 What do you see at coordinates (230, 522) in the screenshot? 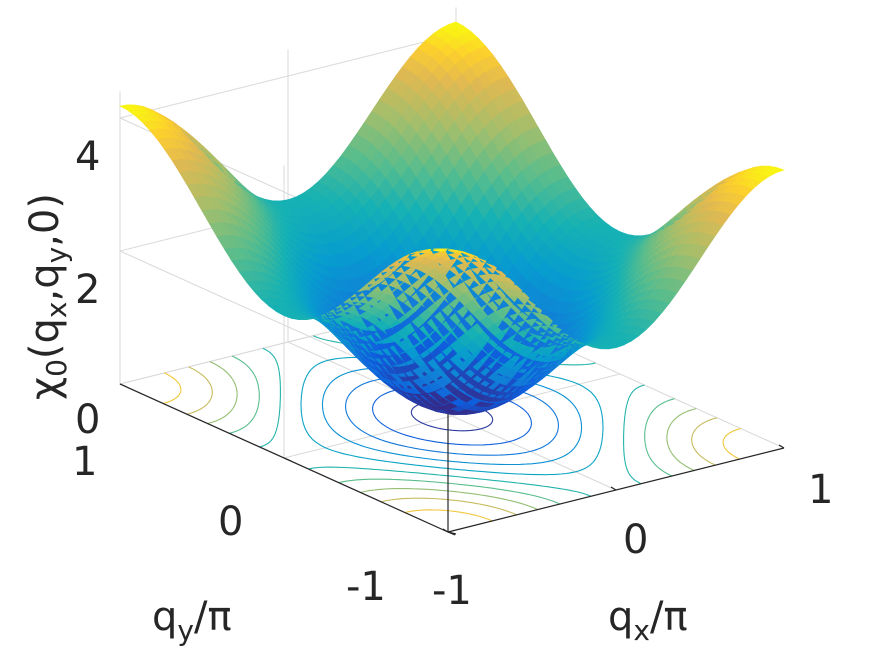
I see `y-tick-label-0: 0` at bounding box center [230, 522].